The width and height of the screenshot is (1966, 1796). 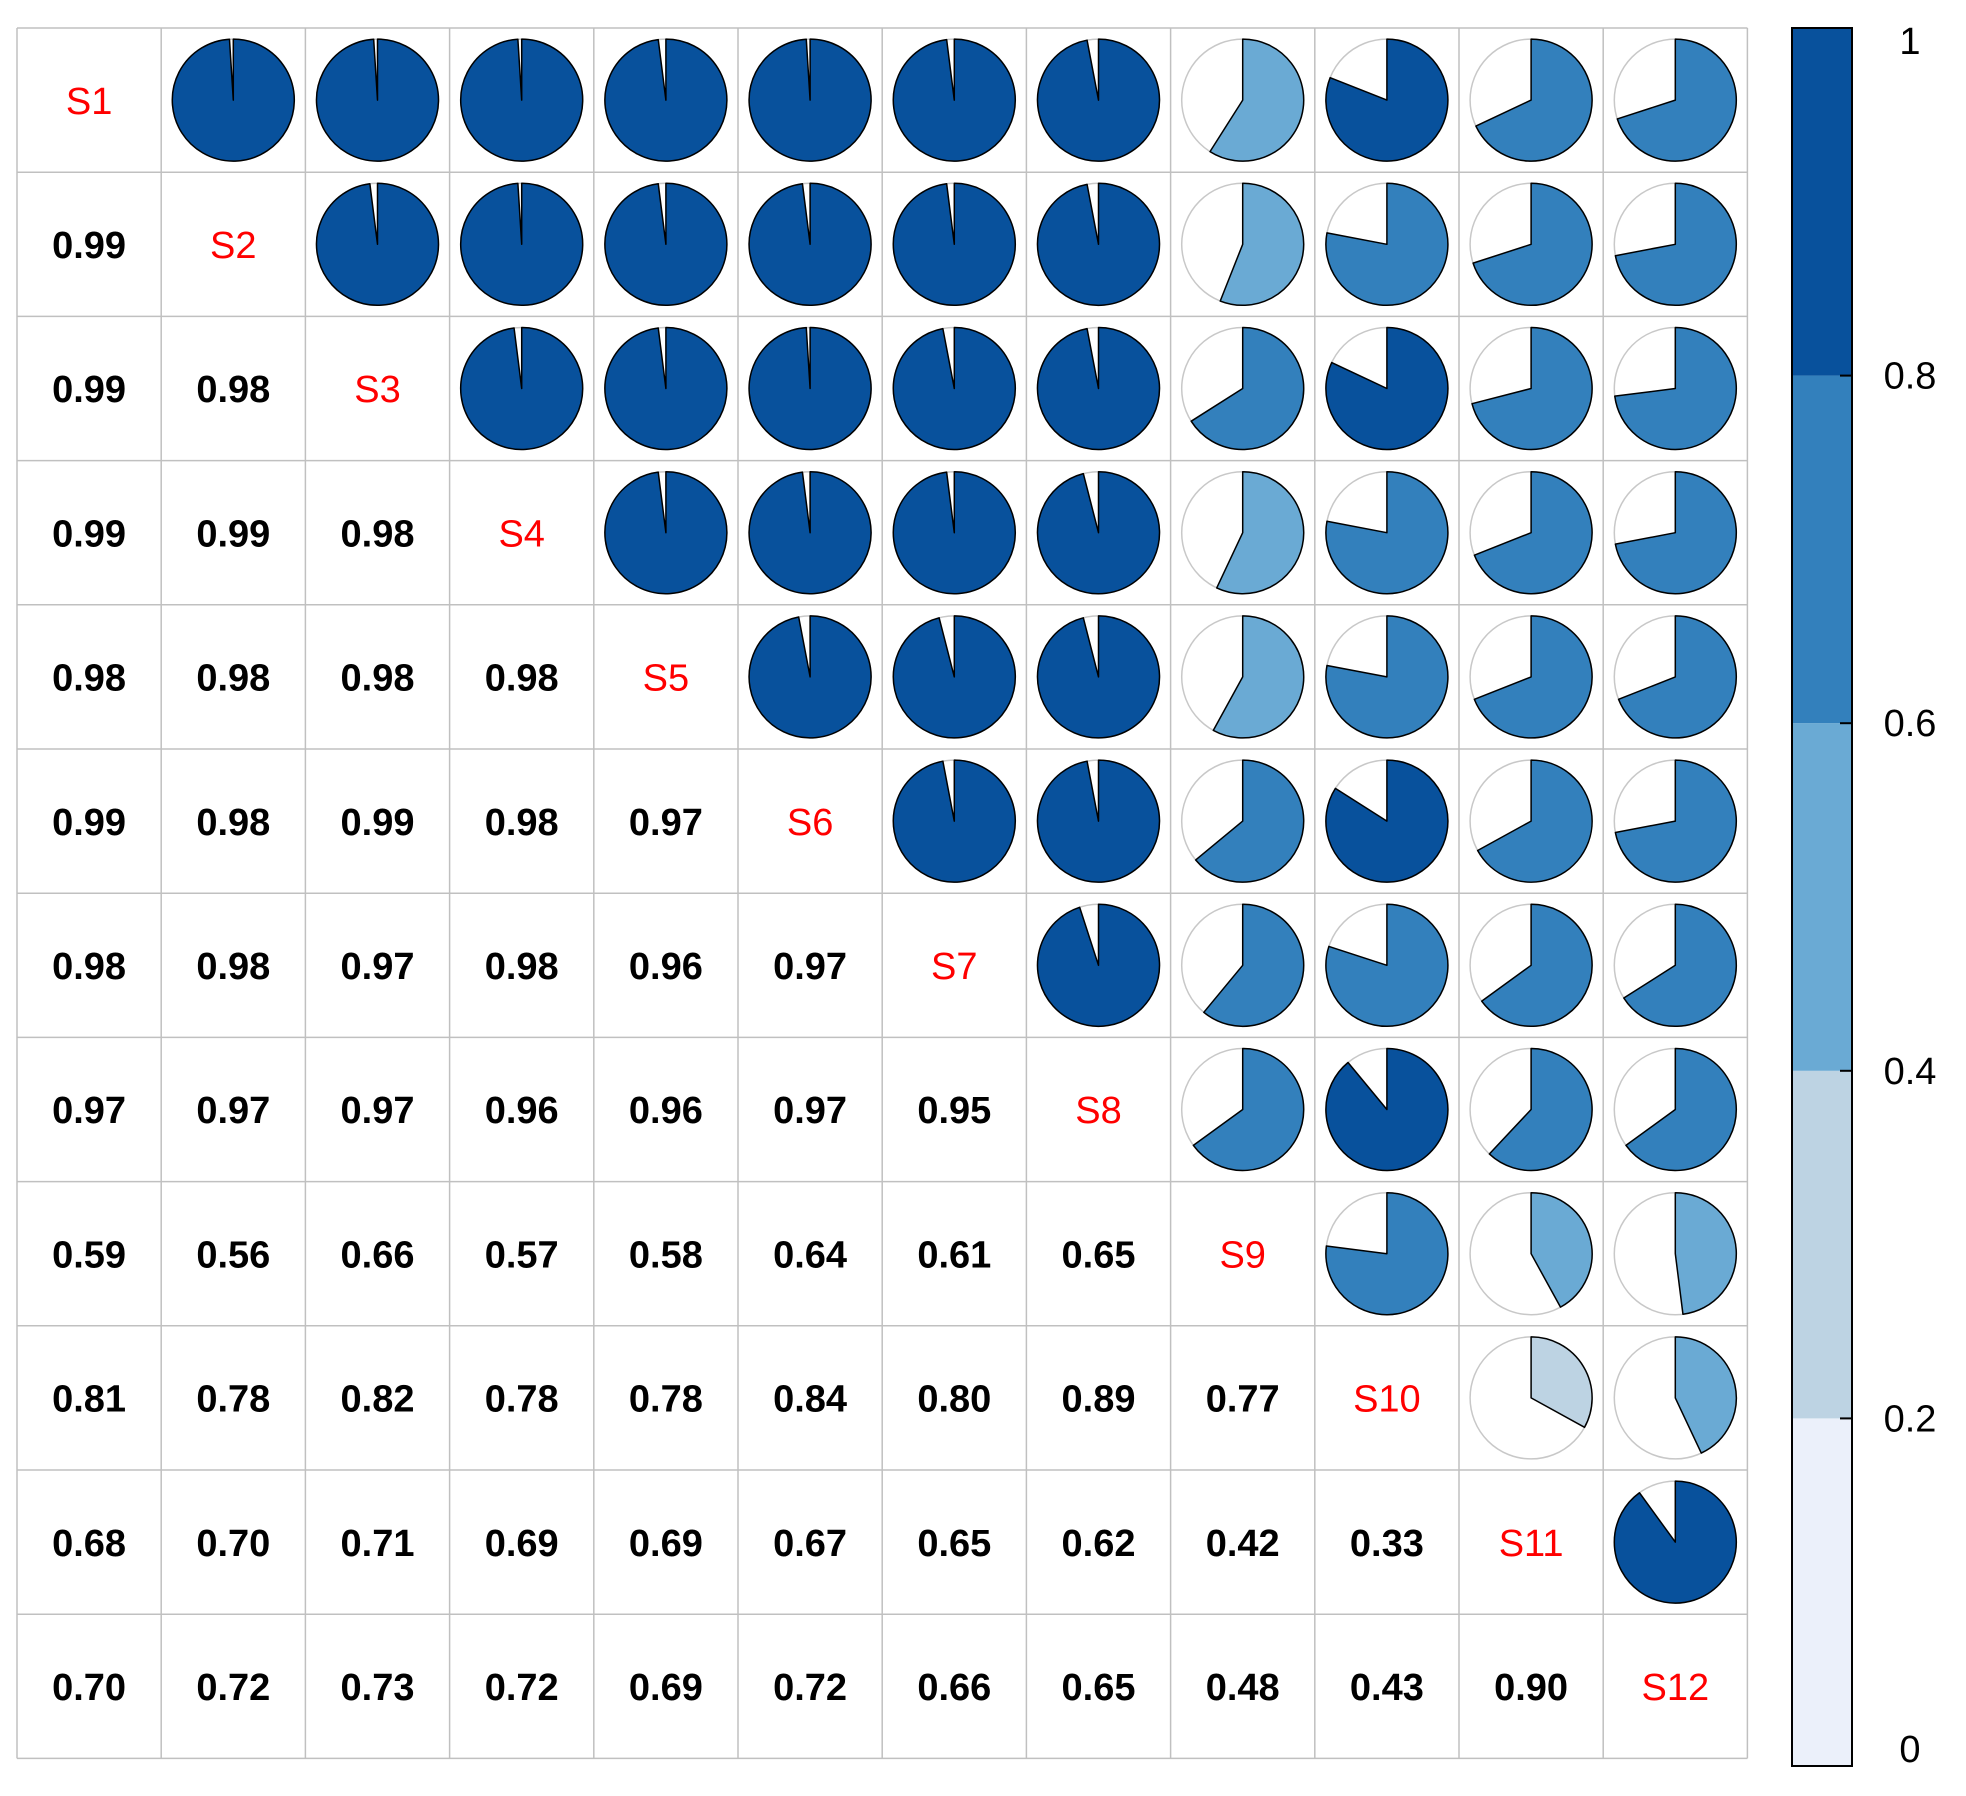 I want to click on colorbar-tick-label: 0.4, so click(x=1910, y=1072).